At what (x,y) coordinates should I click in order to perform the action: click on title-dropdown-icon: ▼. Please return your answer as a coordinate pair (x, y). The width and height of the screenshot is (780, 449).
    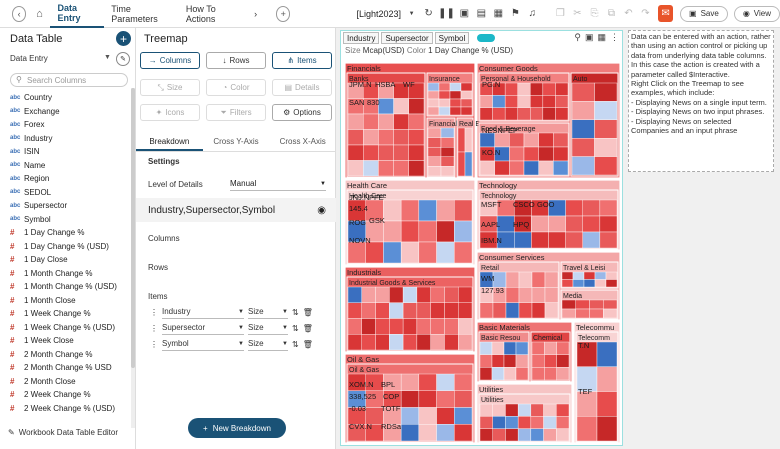
    Looking at the image, I should click on (411, 13).